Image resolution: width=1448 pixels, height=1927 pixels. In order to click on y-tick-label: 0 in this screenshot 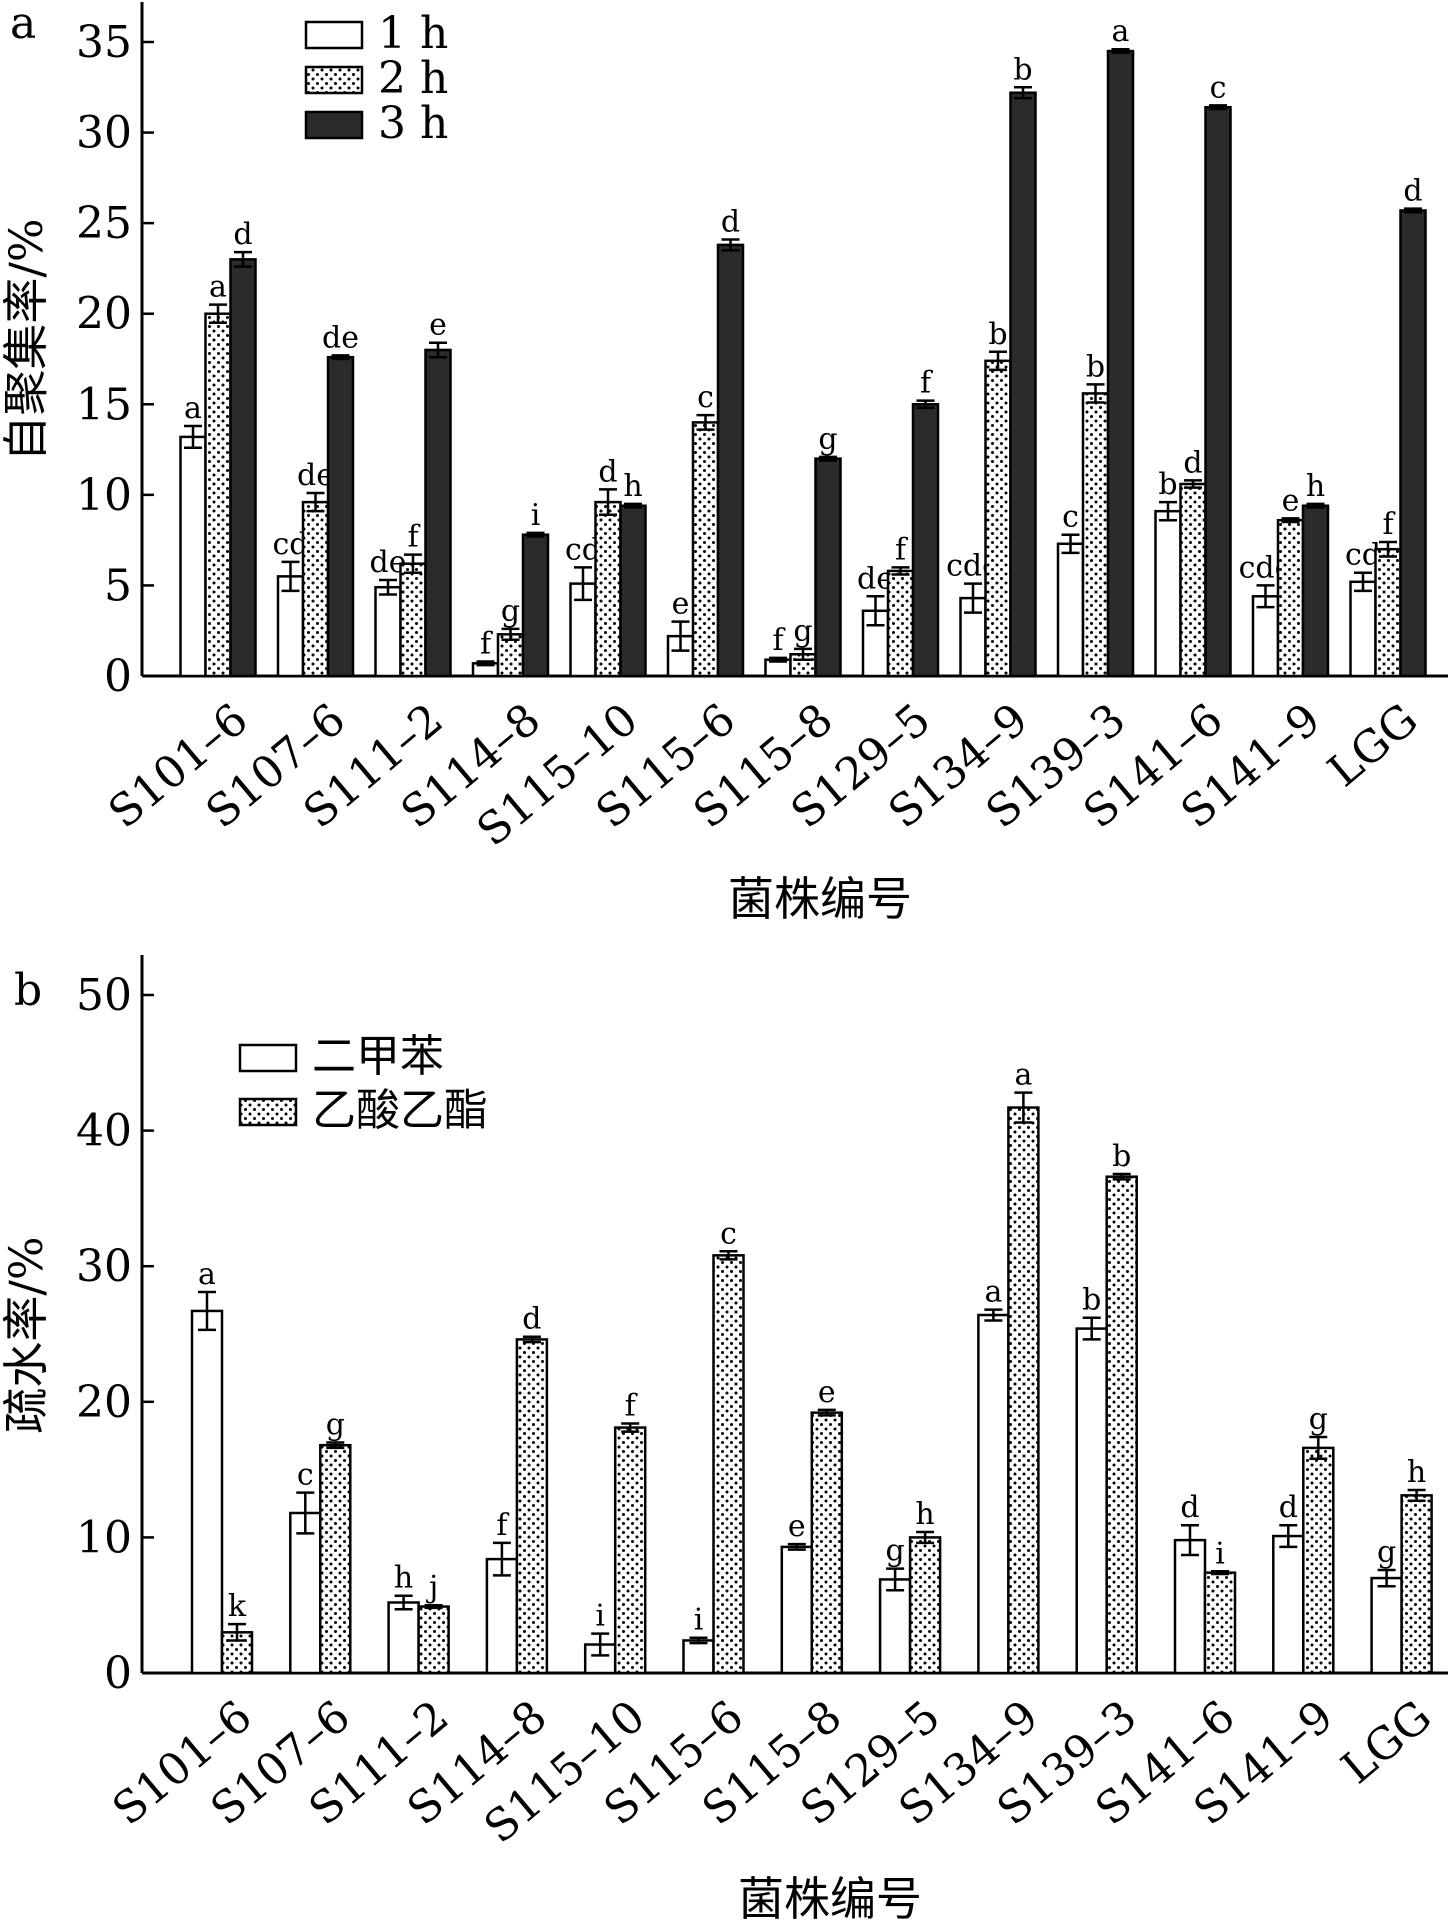, I will do `click(118, 1673)`.